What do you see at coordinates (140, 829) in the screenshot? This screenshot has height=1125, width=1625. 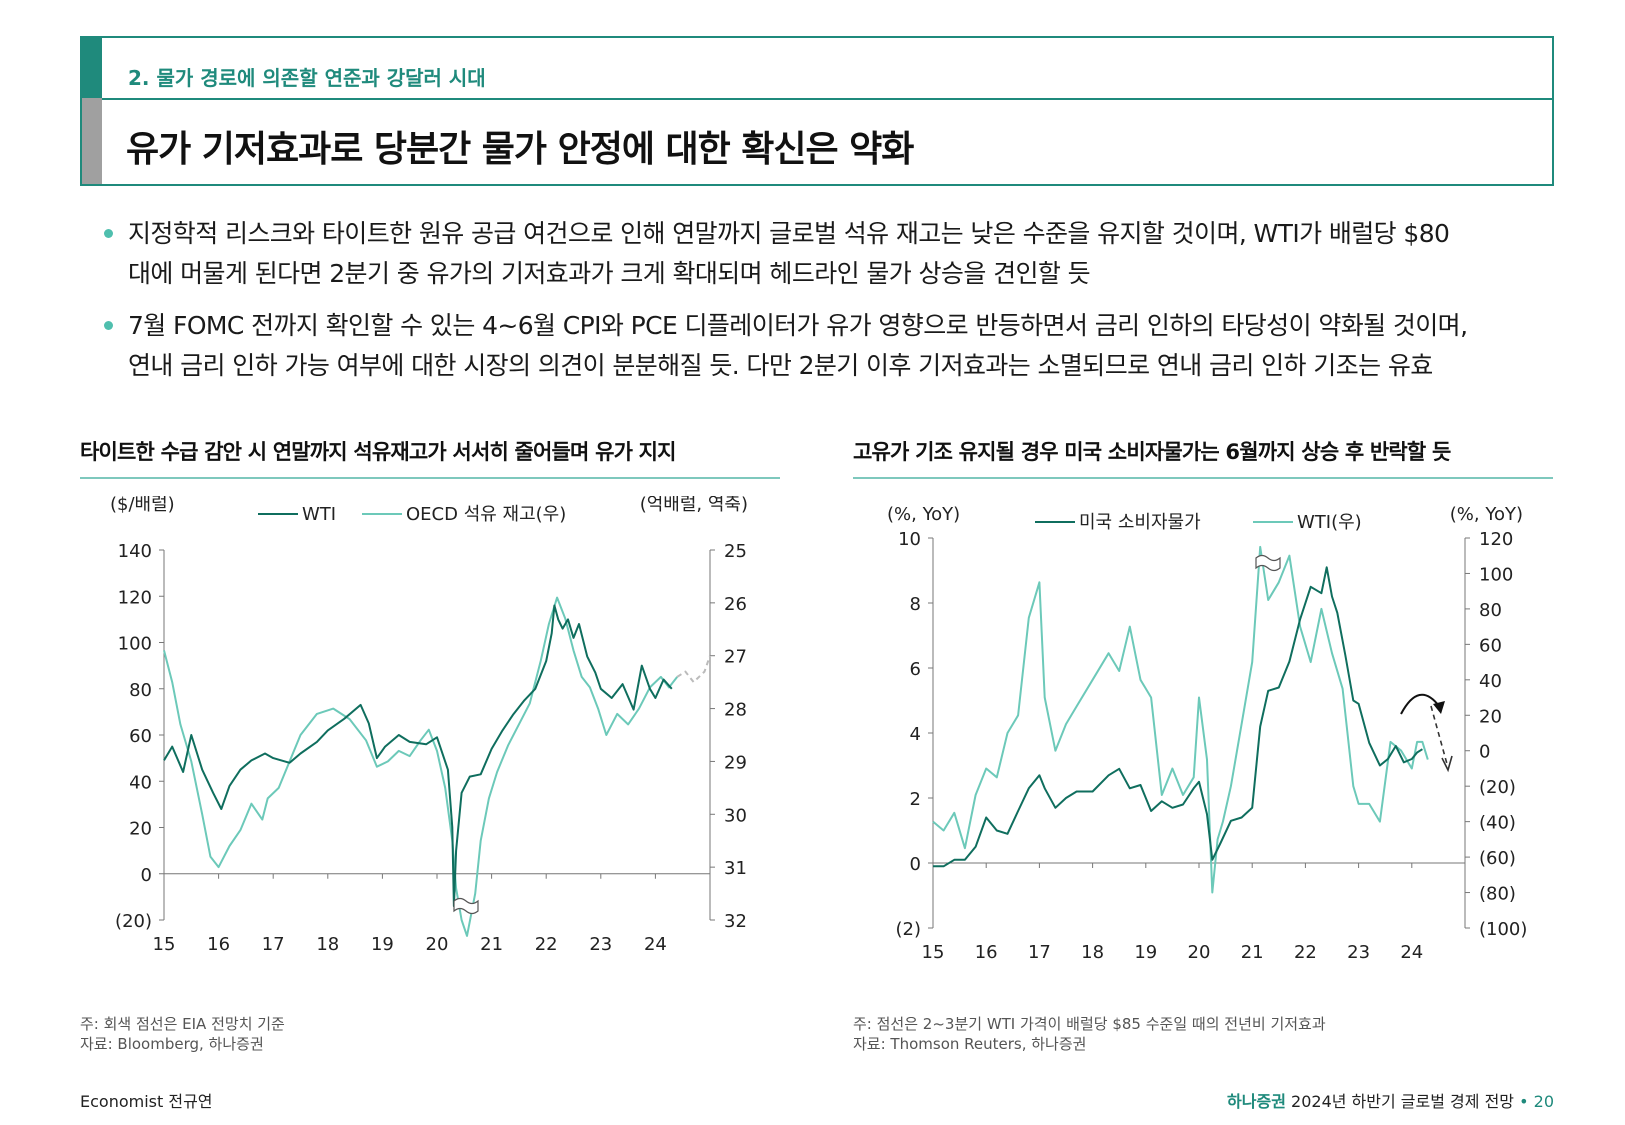 I see `y-left-tick-label: 20` at bounding box center [140, 829].